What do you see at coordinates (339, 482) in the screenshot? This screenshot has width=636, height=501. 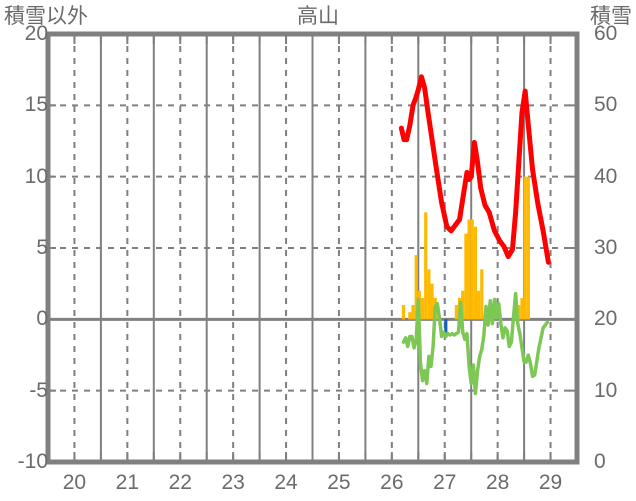 I see `x-axis-tick-label: 25` at bounding box center [339, 482].